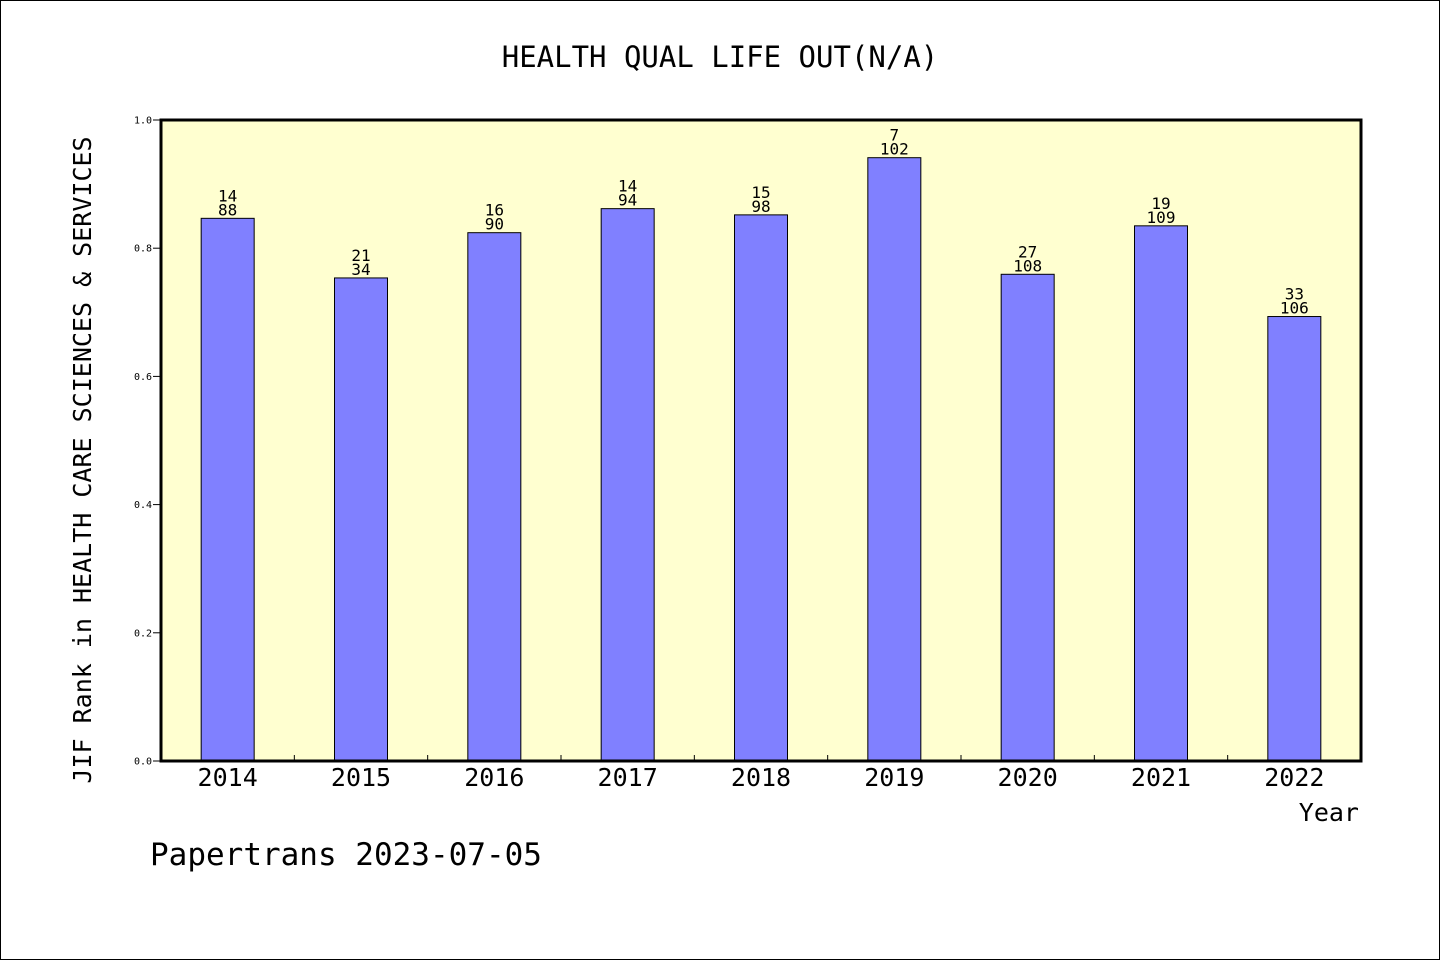 The width and height of the screenshot is (1440, 964). Describe the element at coordinates (894, 459) in the screenshot. I see `bar-2019` at that location.